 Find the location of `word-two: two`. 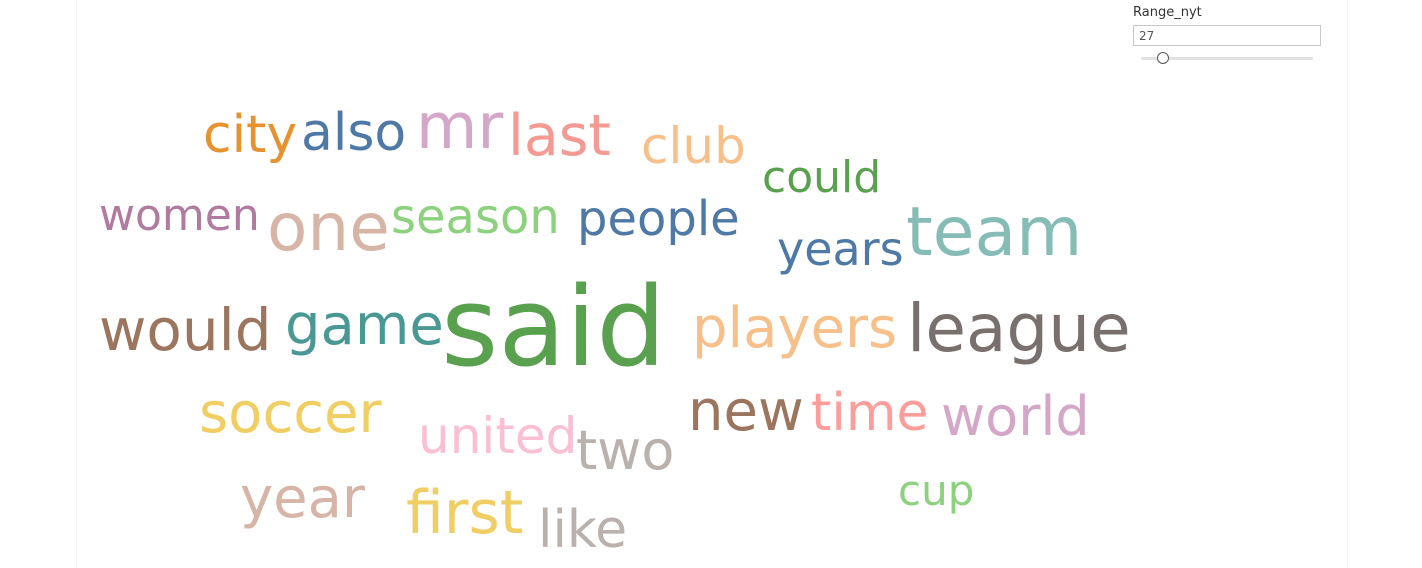

word-two: two is located at coordinates (625, 450).